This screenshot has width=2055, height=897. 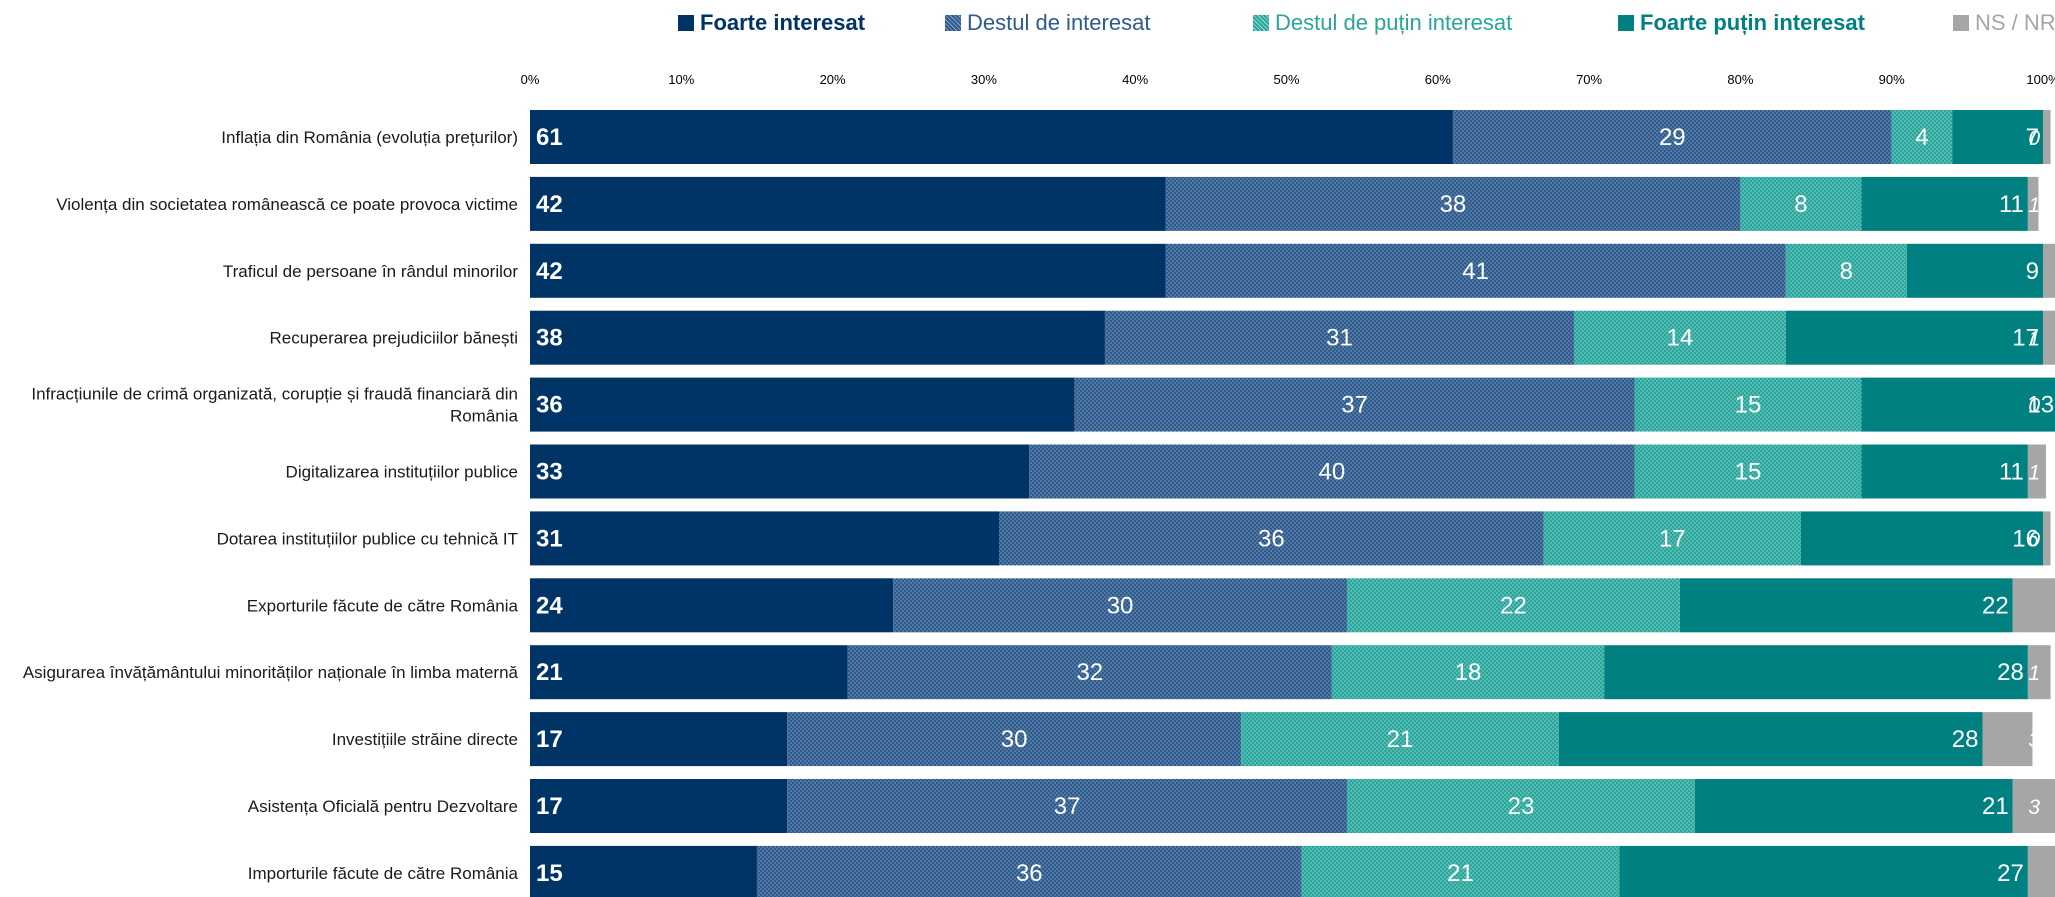 What do you see at coordinates (549, 873) in the screenshot?
I see `data-label: 15` at bounding box center [549, 873].